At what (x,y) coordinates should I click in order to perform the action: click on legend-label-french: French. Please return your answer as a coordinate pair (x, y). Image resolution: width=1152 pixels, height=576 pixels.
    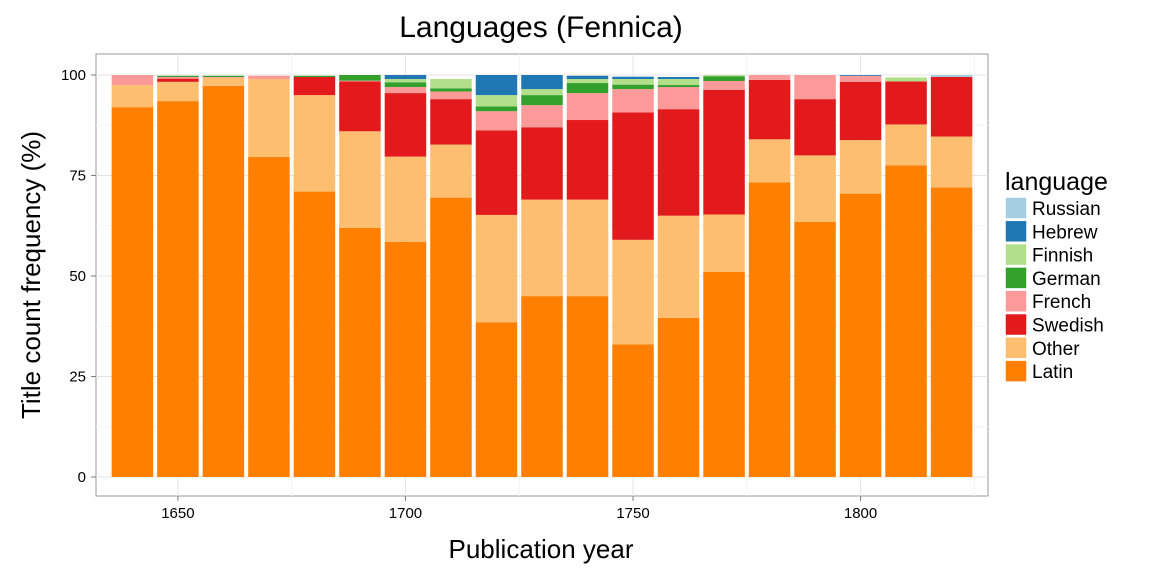
    Looking at the image, I should click on (1061, 302).